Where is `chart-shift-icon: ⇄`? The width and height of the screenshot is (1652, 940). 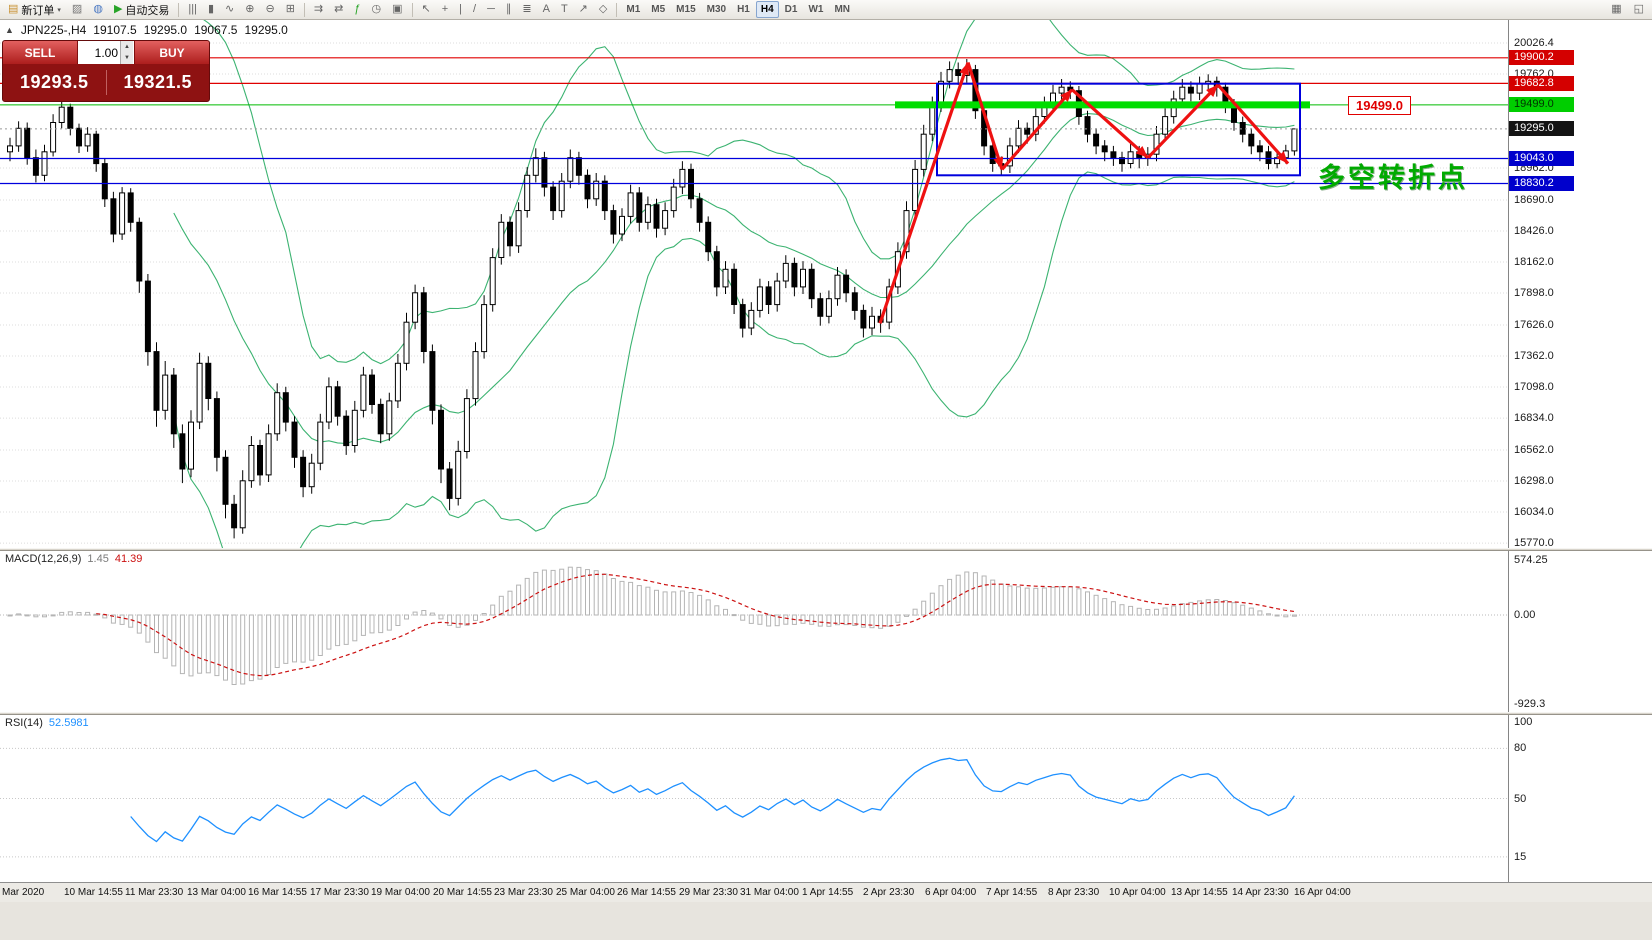 chart-shift-icon: ⇄ is located at coordinates (339, 9).